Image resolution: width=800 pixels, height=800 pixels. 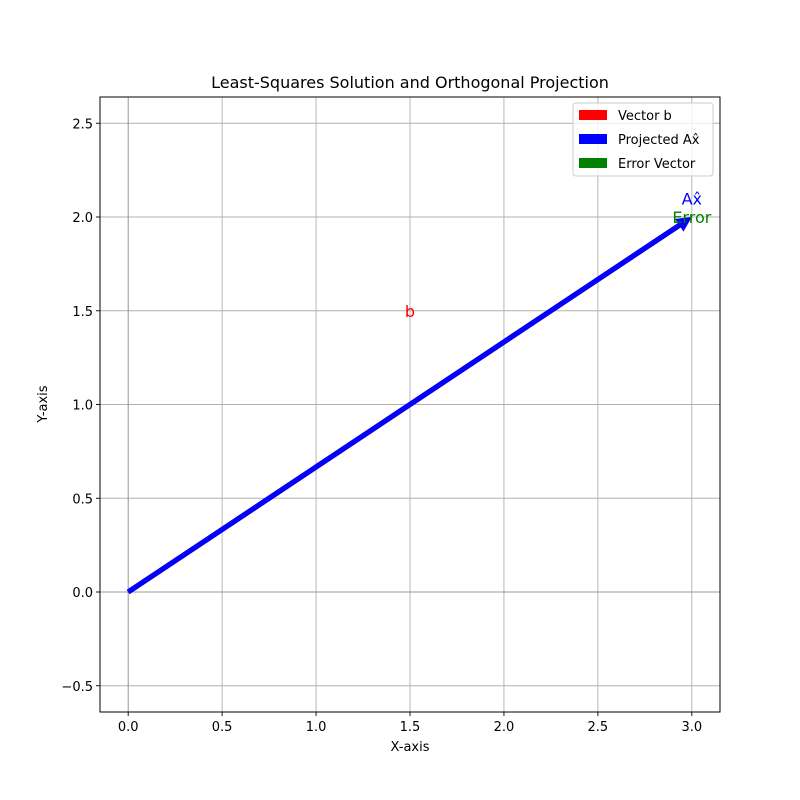 What do you see at coordinates (659, 140) in the screenshot?
I see `legend-item-projected-label: Projected Ax̂` at bounding box center [659, 140].